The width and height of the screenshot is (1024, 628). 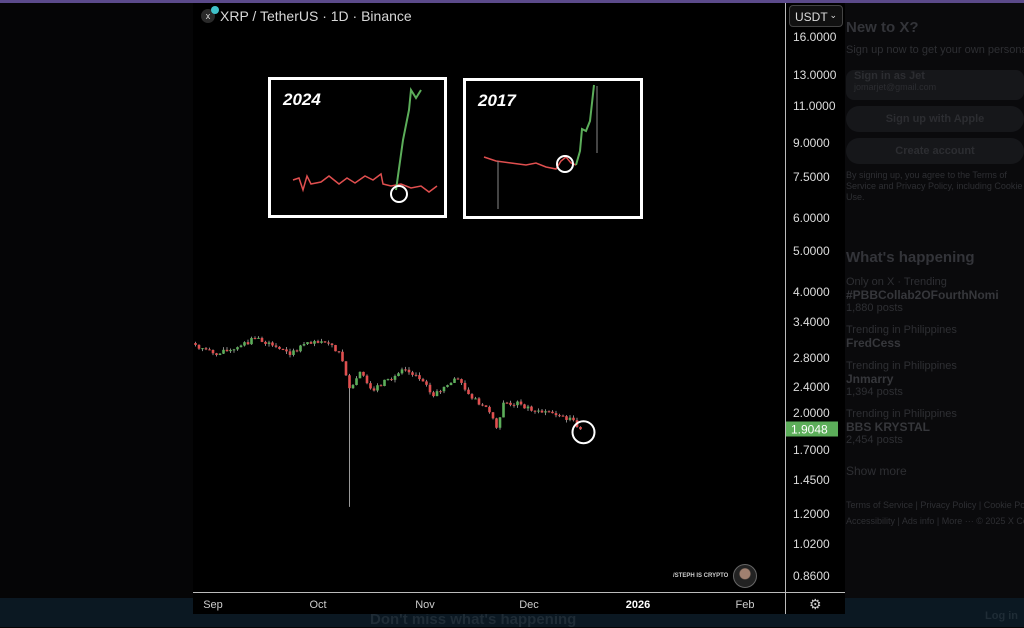 What do you see at coordinates (935, 85) in the screenshot?
I see `sign-in-as-button: Sign in as Jet jomarjet@gmail.com` at bounding box center [935, 85].